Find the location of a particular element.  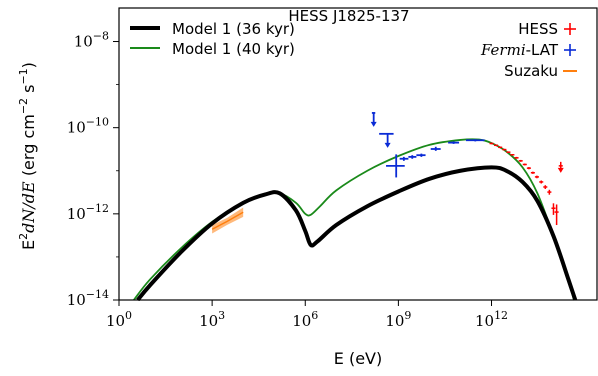

y-label-e: E is located at coordinates (28, 245).